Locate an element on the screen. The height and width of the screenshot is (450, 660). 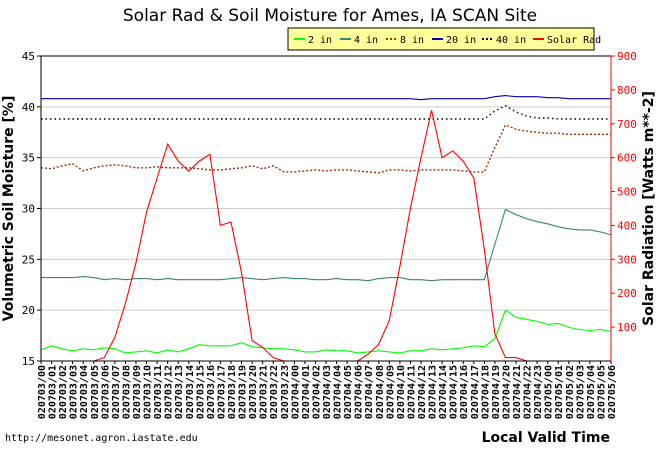
x-tick-label: 020704/05 is located at coordinates (348, 392).